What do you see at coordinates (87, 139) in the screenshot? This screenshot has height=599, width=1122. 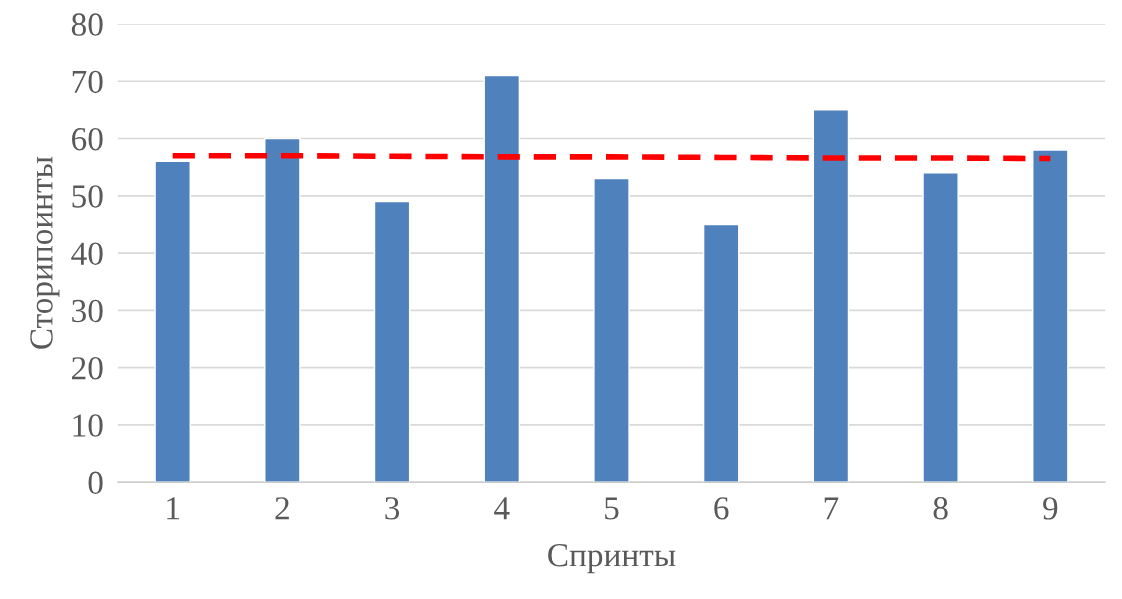 I see `y-tick-label: 60` at bounding box center [87, 139].